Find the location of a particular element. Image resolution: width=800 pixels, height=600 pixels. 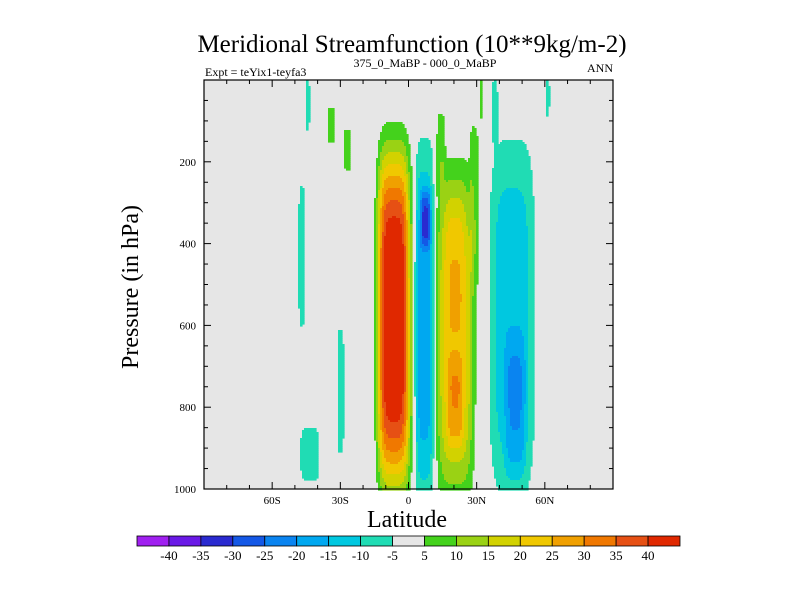

colorbar-label: -20 is located at coordinates (296, 555).